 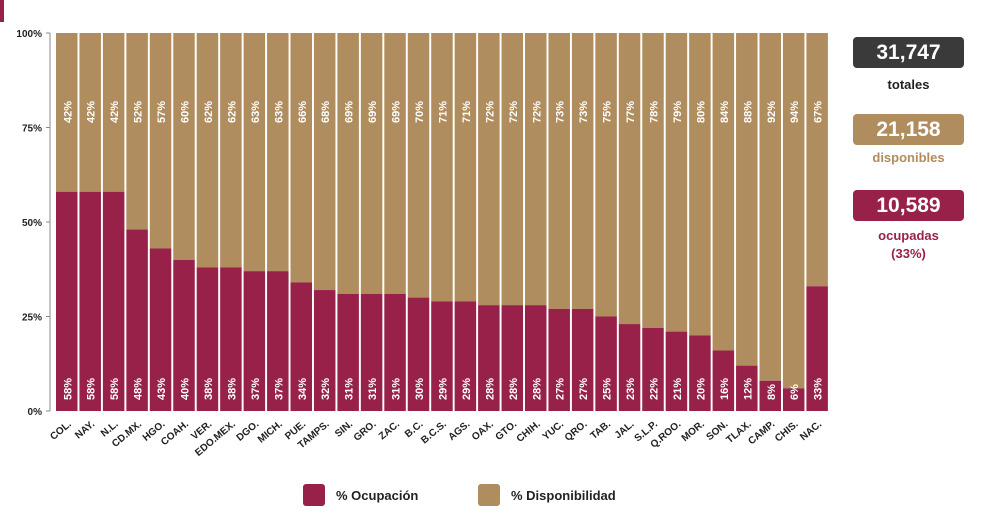 What do you see at coordinates (908, 157) in the screenshot?
I see `available-label: disponibles` at bounding box center [908, 157].